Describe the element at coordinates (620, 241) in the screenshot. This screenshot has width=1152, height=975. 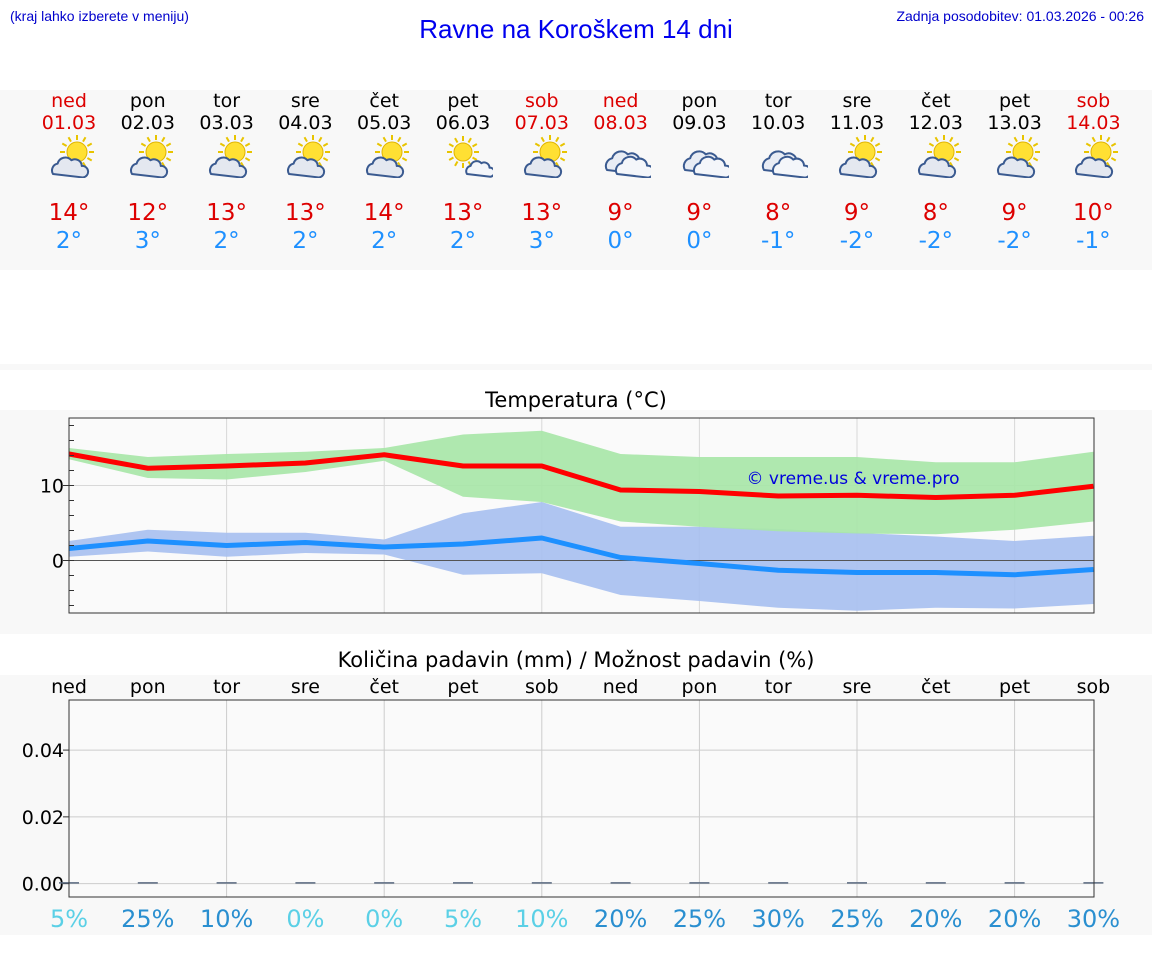
I see `min-temp: 0°` at that location.